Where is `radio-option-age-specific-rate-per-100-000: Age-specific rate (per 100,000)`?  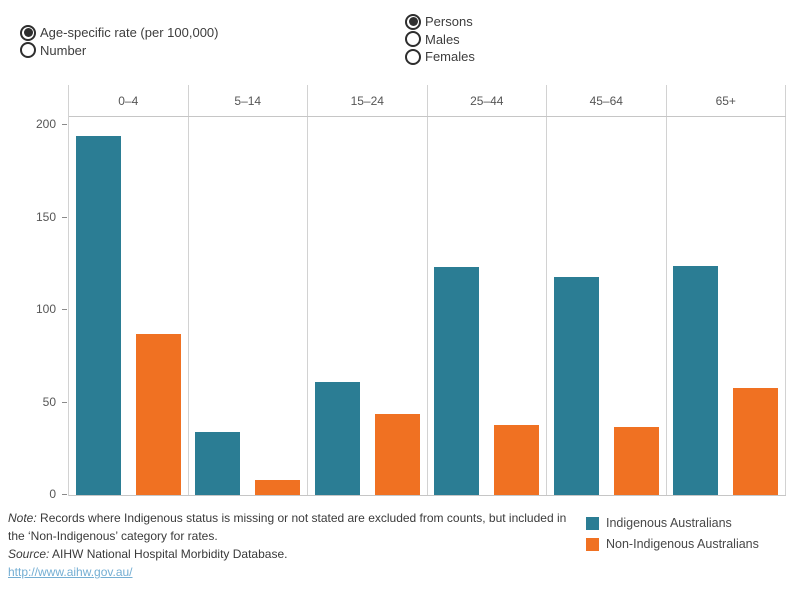 radio-option-age-specific-rate-per-100-000: Age-specific rate (per 100,000) is located at coordinates (119, 33).